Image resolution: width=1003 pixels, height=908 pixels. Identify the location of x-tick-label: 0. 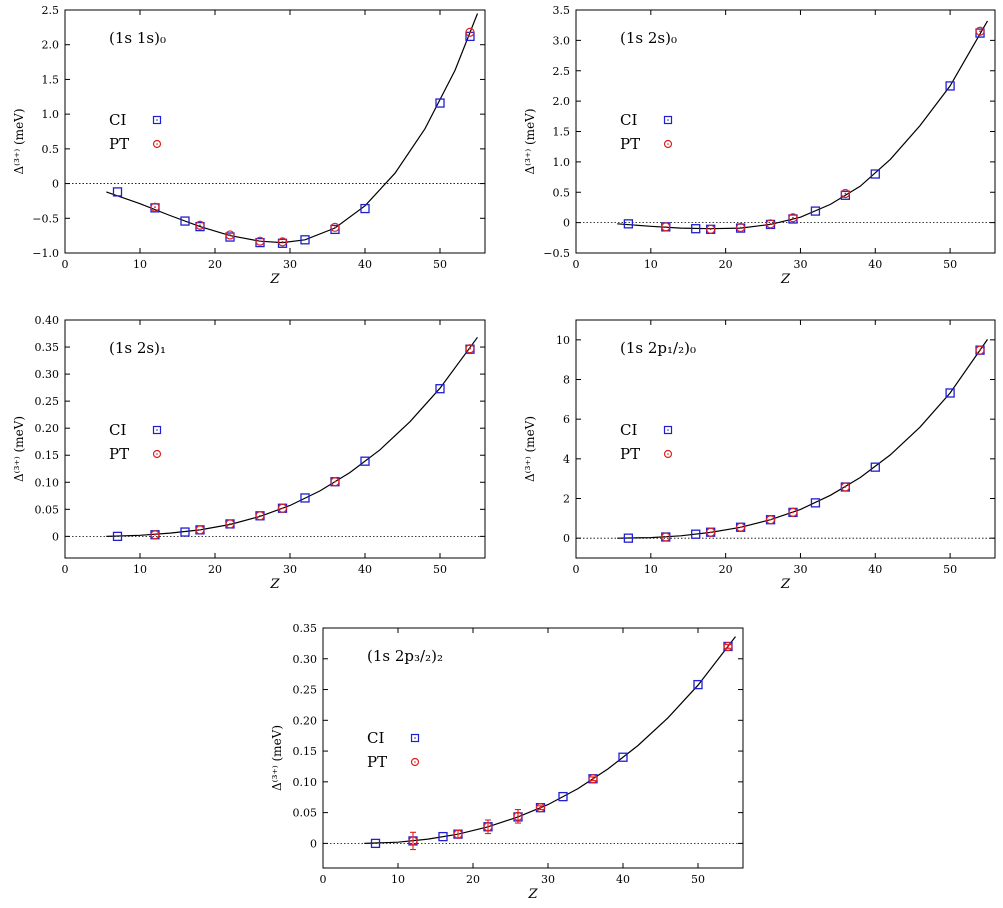
(576, 264).